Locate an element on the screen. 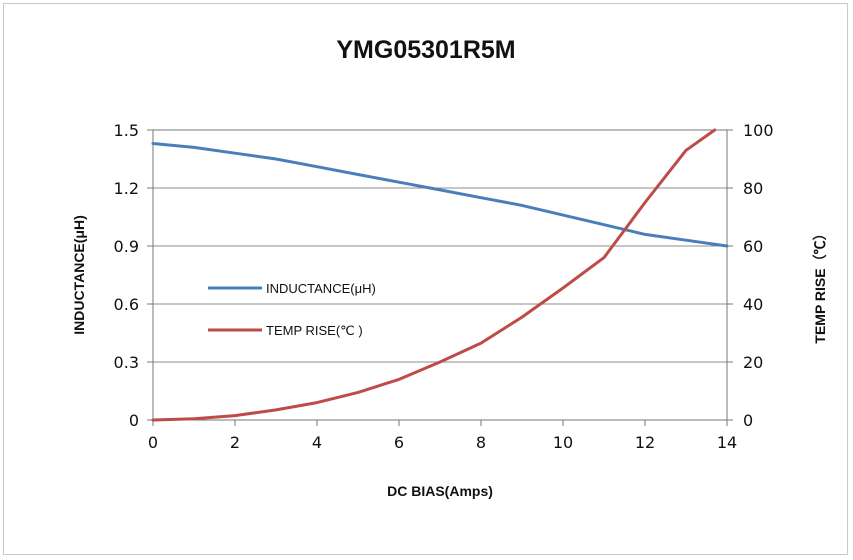  legend-label: TEMP RISE(℃ ) is located at coordinates (314, 330).